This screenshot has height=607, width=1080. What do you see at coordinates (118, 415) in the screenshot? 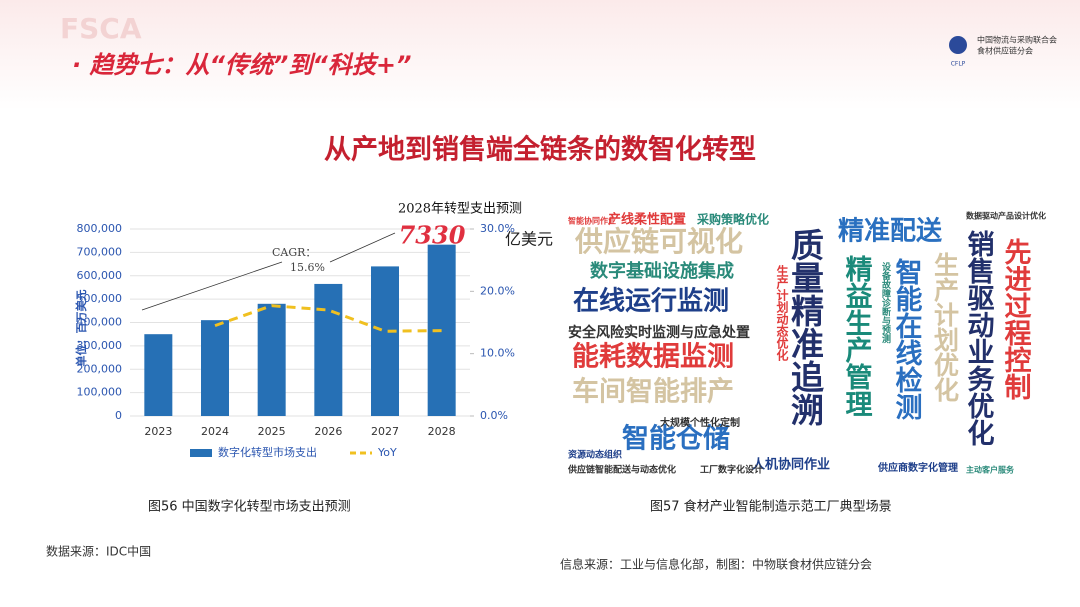
I see `y-tick-label: 0` at bounding box center [118, 415].